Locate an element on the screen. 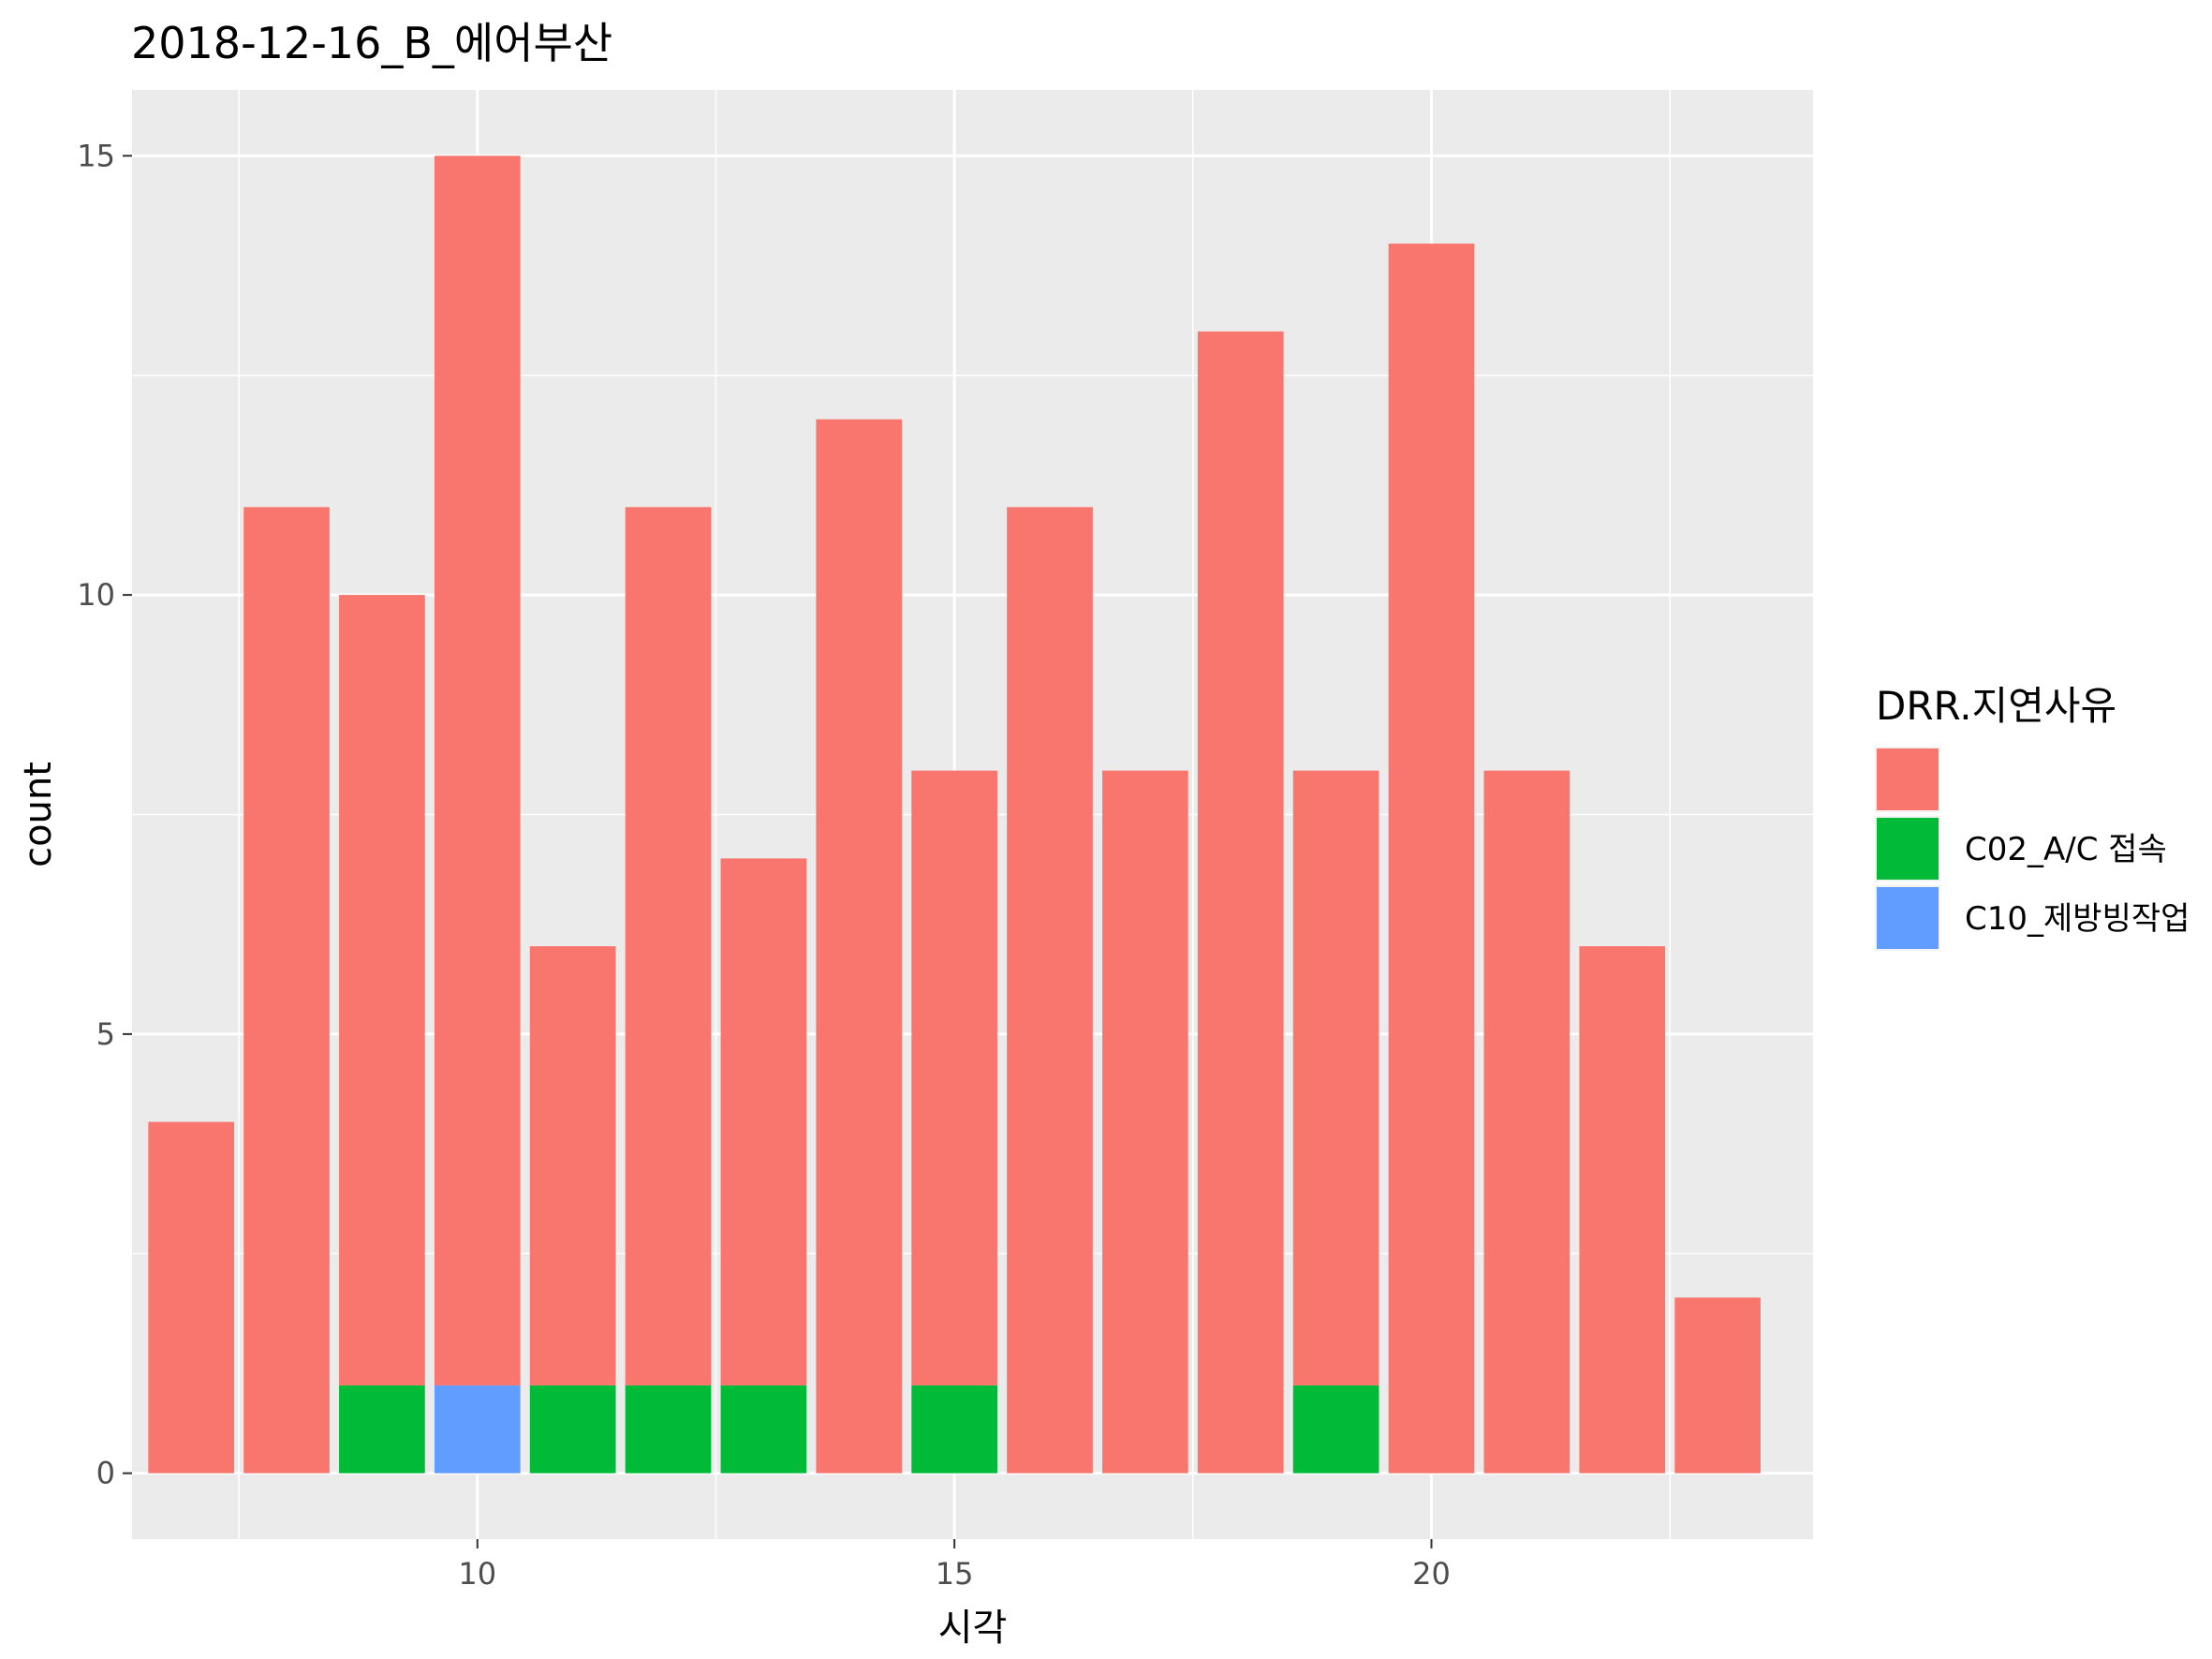 The width and height of the screenshot is (2212, 1659). legend-title: DRR.지연사유 is located at coordinates (1996, 706).